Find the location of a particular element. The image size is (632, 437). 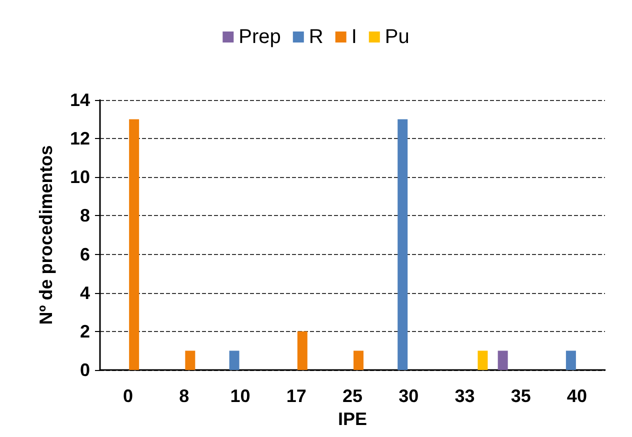

x-tick-label: 33 is located at coordinates (464, 396).